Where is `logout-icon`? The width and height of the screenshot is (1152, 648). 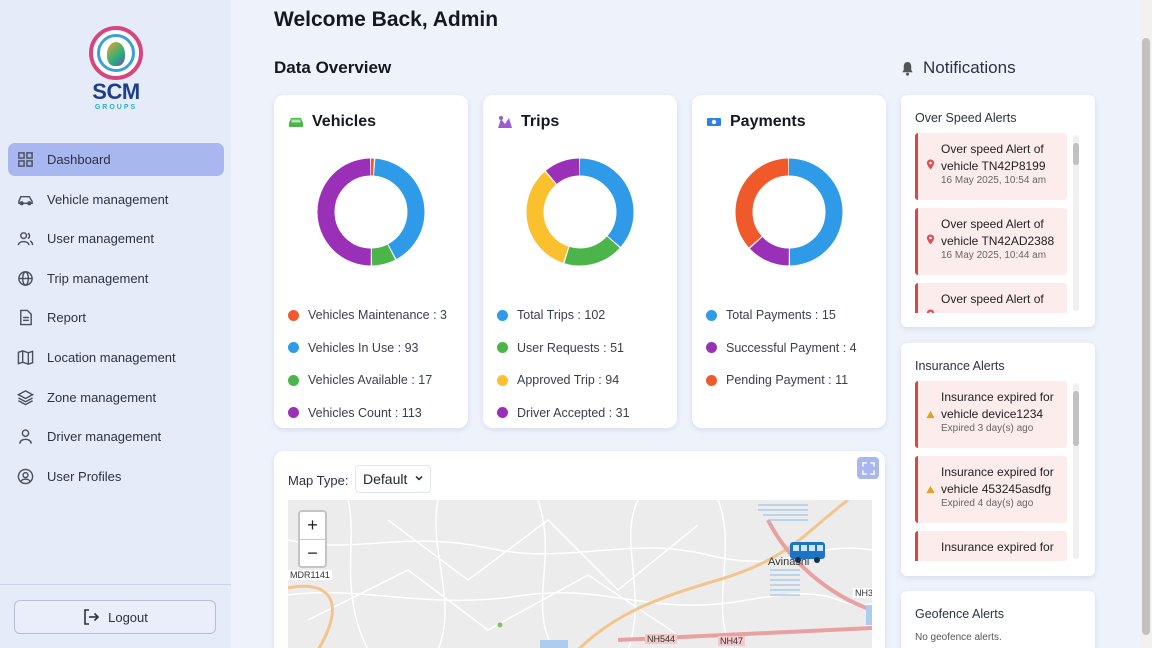
logout-icon is located at coordinates (92, 617).